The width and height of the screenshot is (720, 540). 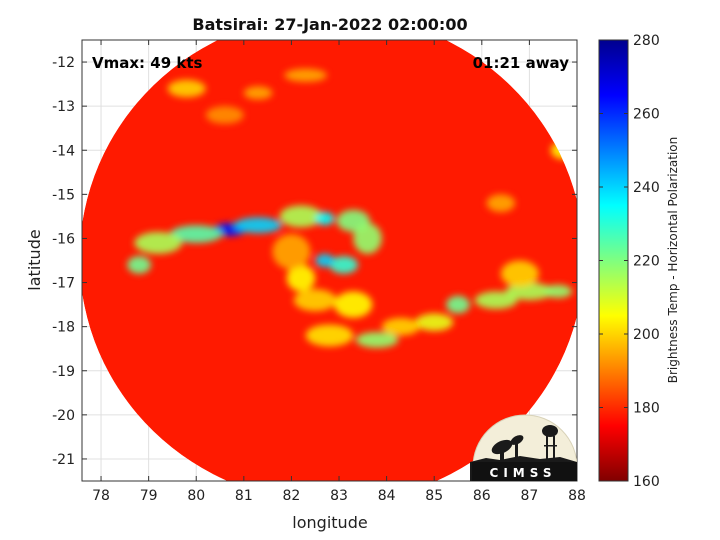 I want to click on x-tick-label: 83, so click(x=339, y=496).